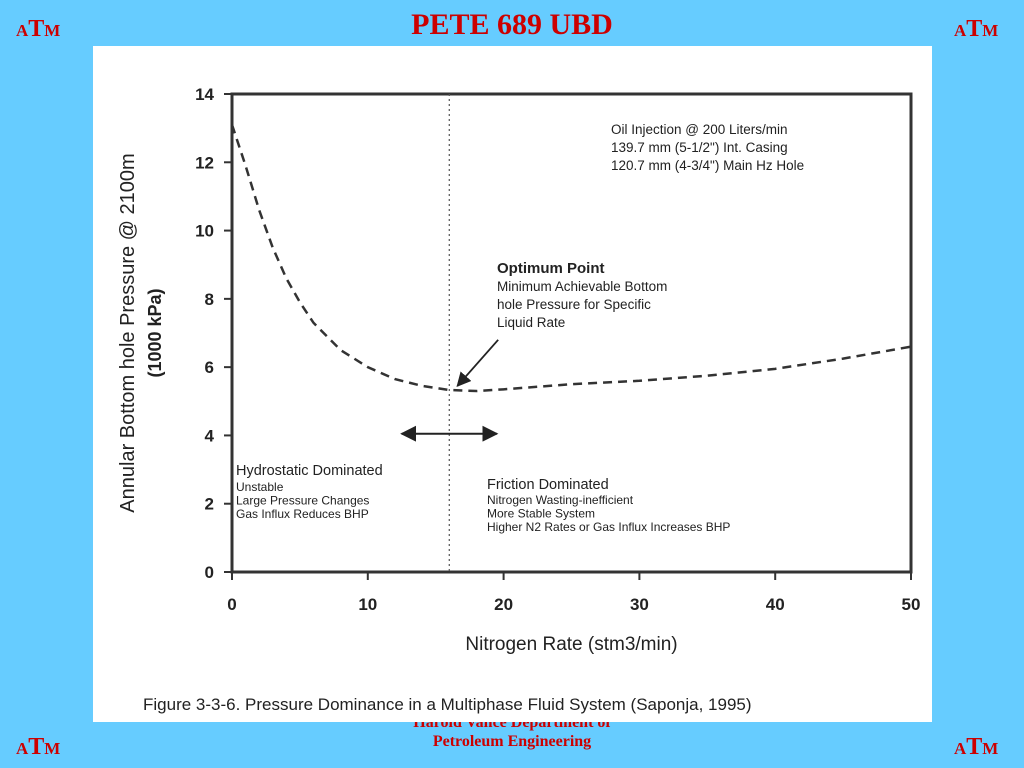 The width and height of the screenshot is (1024, 768). I want to click on y-axis-unit: (1000 kPa), so click(155, 332).